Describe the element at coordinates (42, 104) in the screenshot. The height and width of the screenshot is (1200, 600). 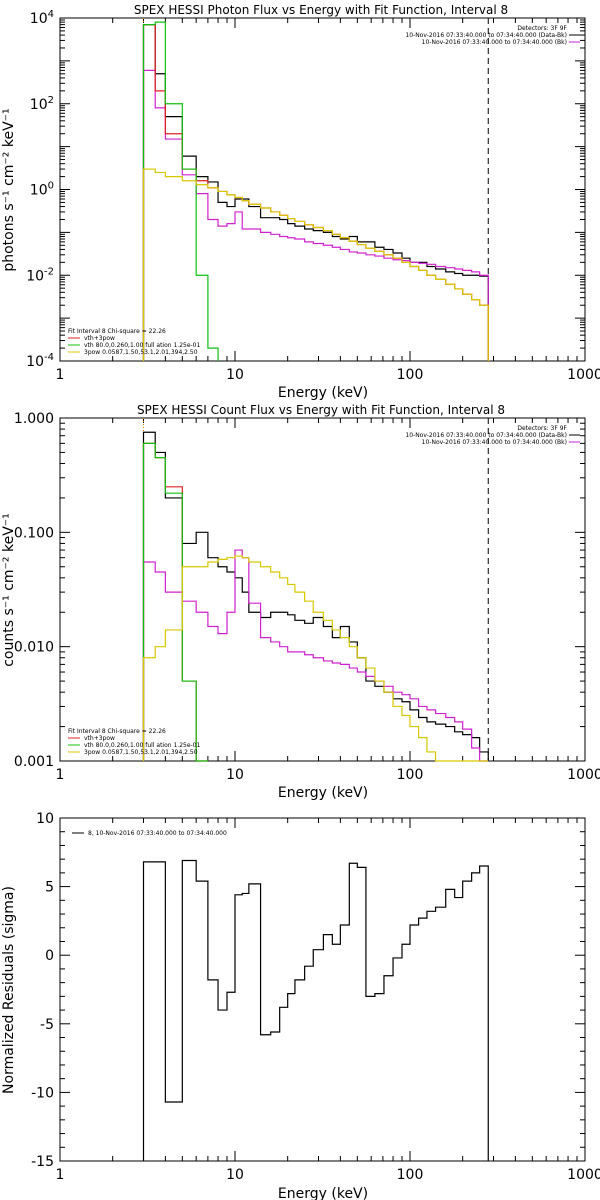
I see `photon-flux-y-tick-label: 10²` at that location.